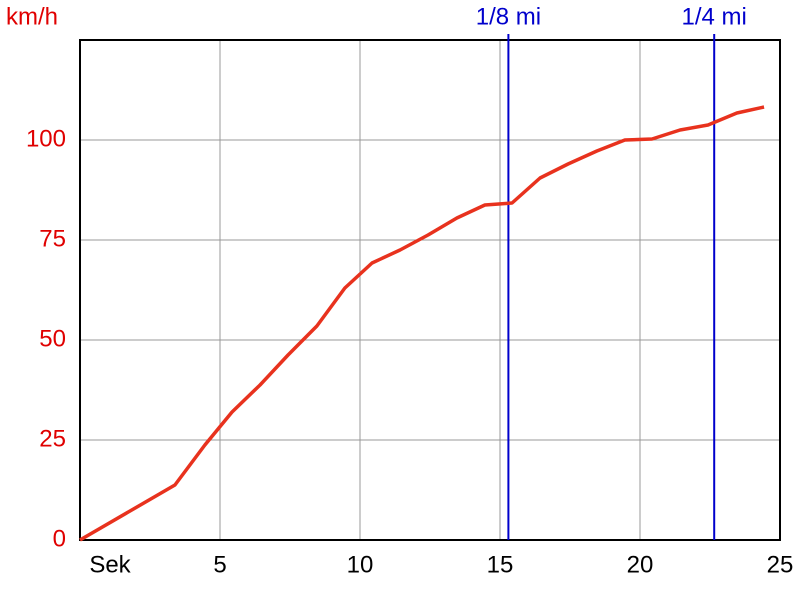 Image resolution: width=800 pixels, height=600 pixels. Describe the element at coordinates (714, 16) in the screenshot. I see `distance-marker-label: 1/4 mi` at that location.